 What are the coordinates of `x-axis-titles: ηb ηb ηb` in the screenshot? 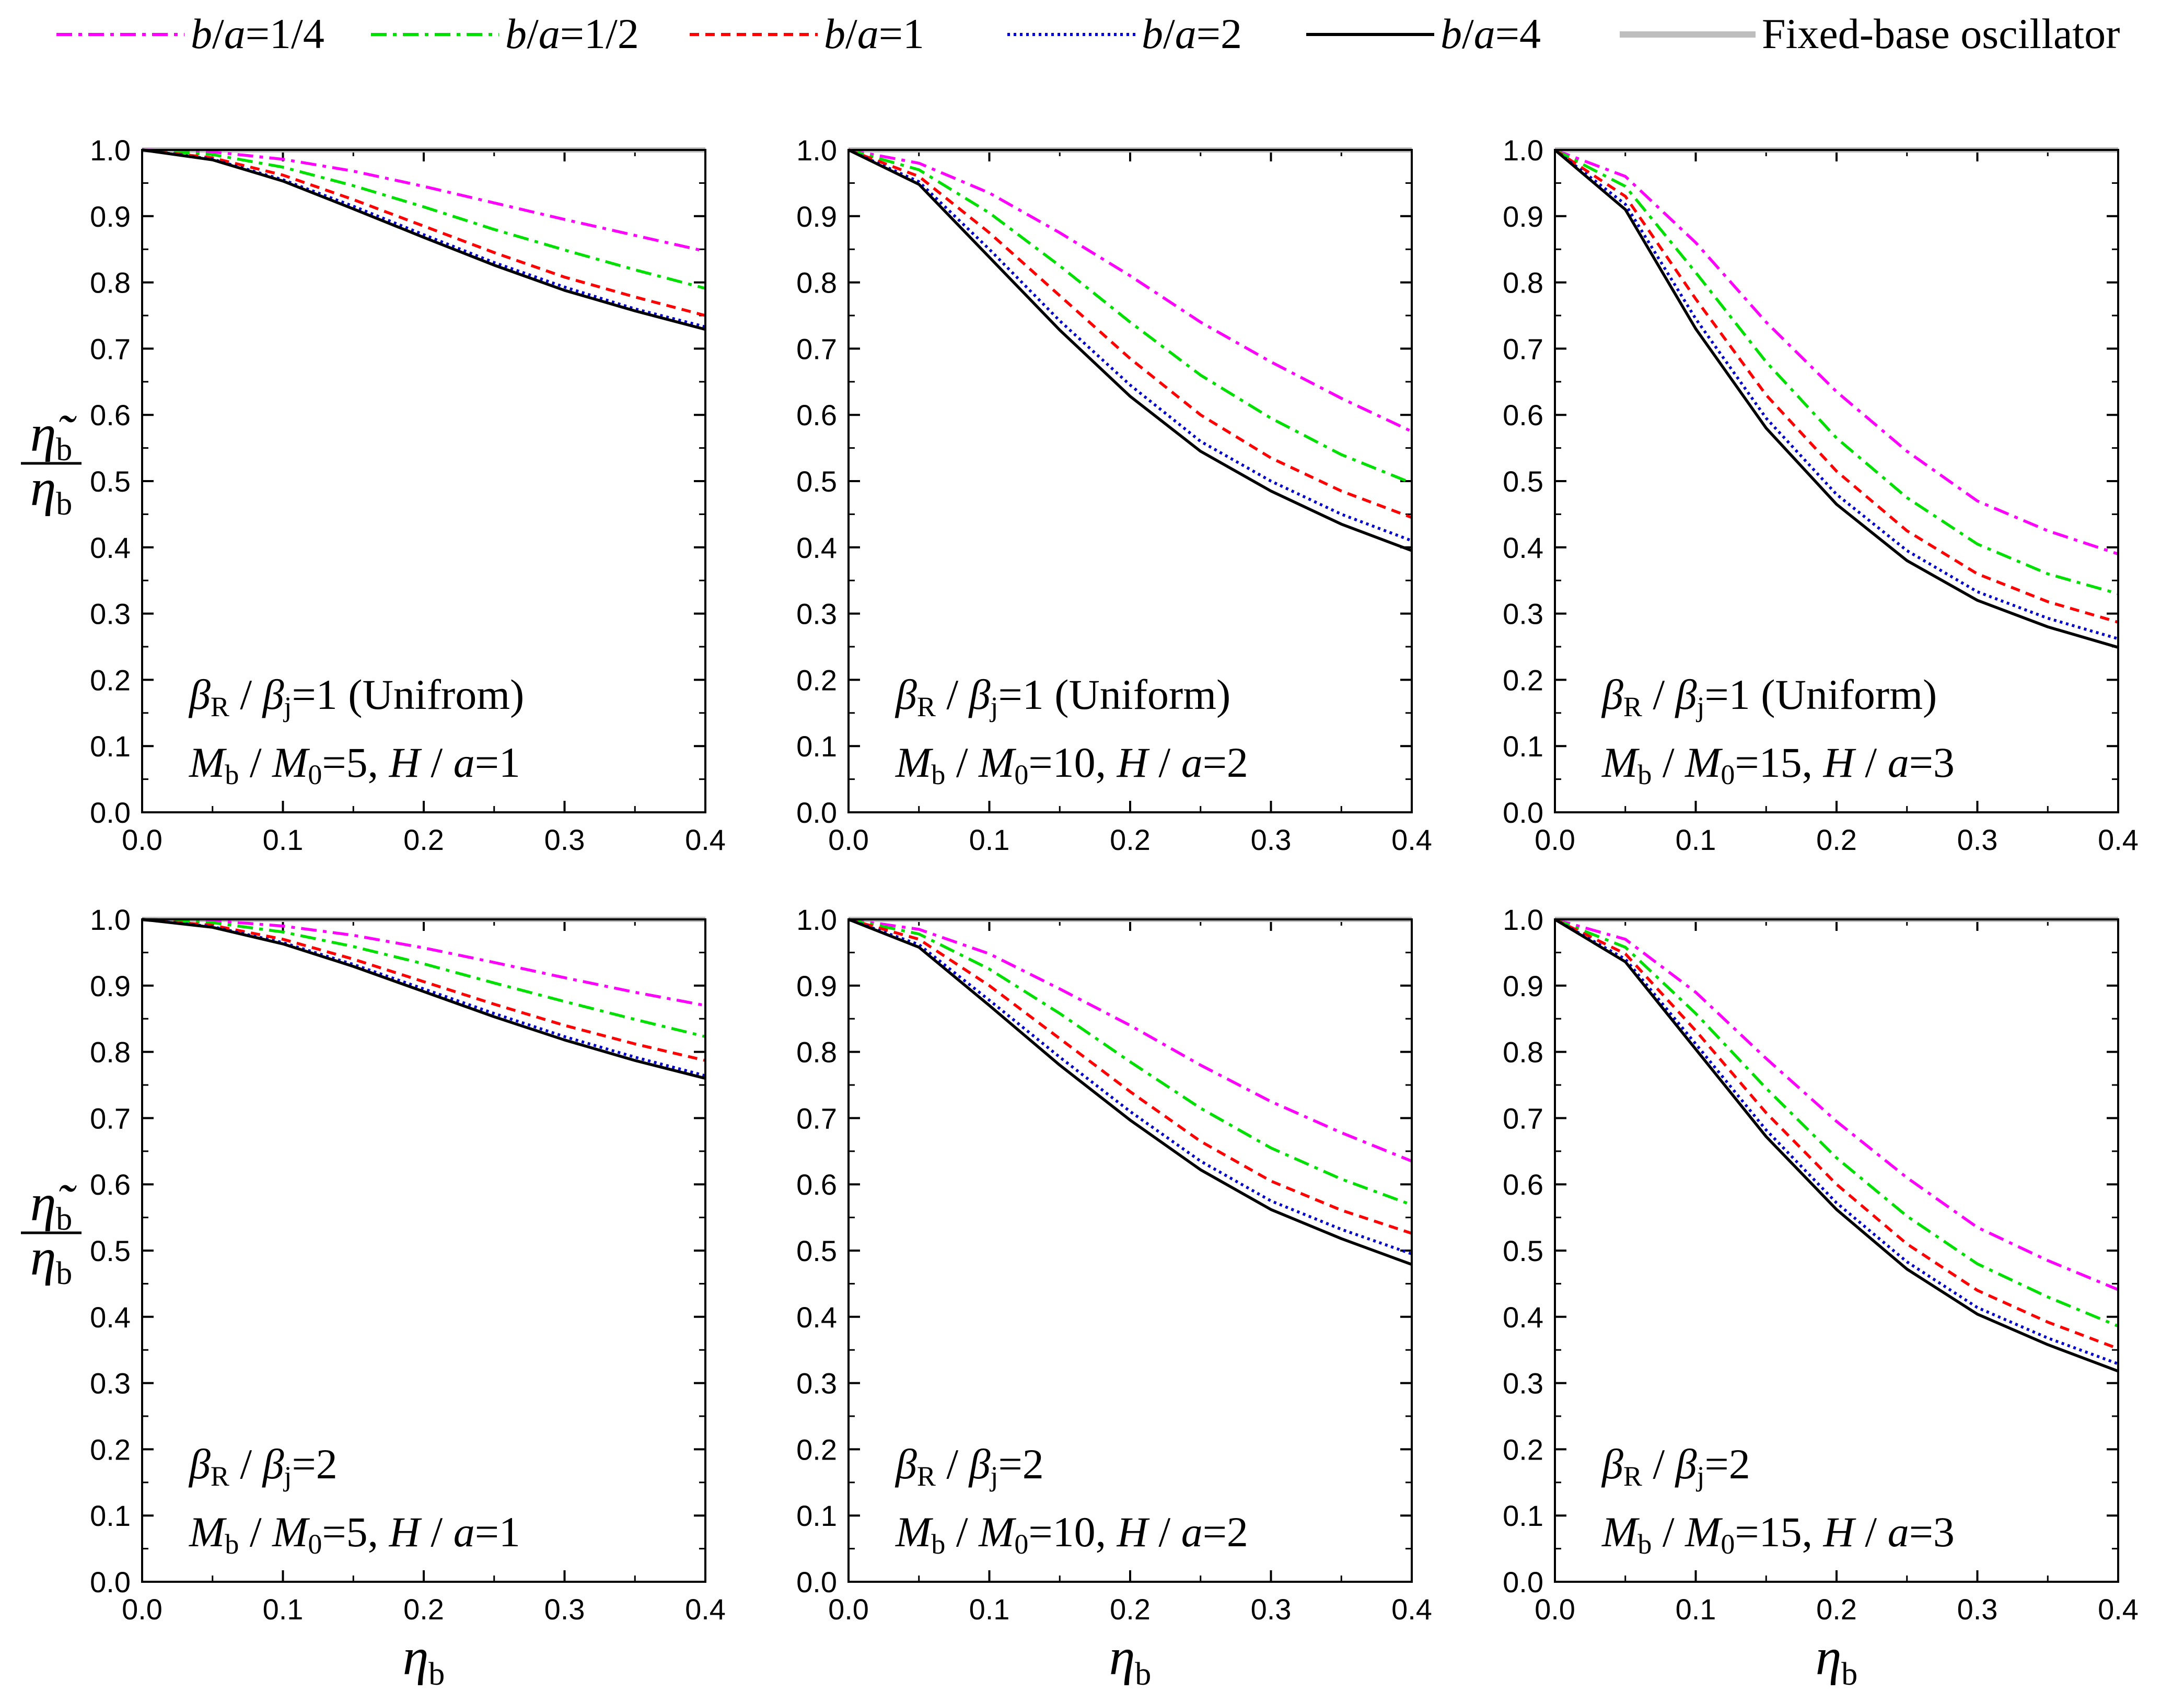 It's located at (1130, 1660).